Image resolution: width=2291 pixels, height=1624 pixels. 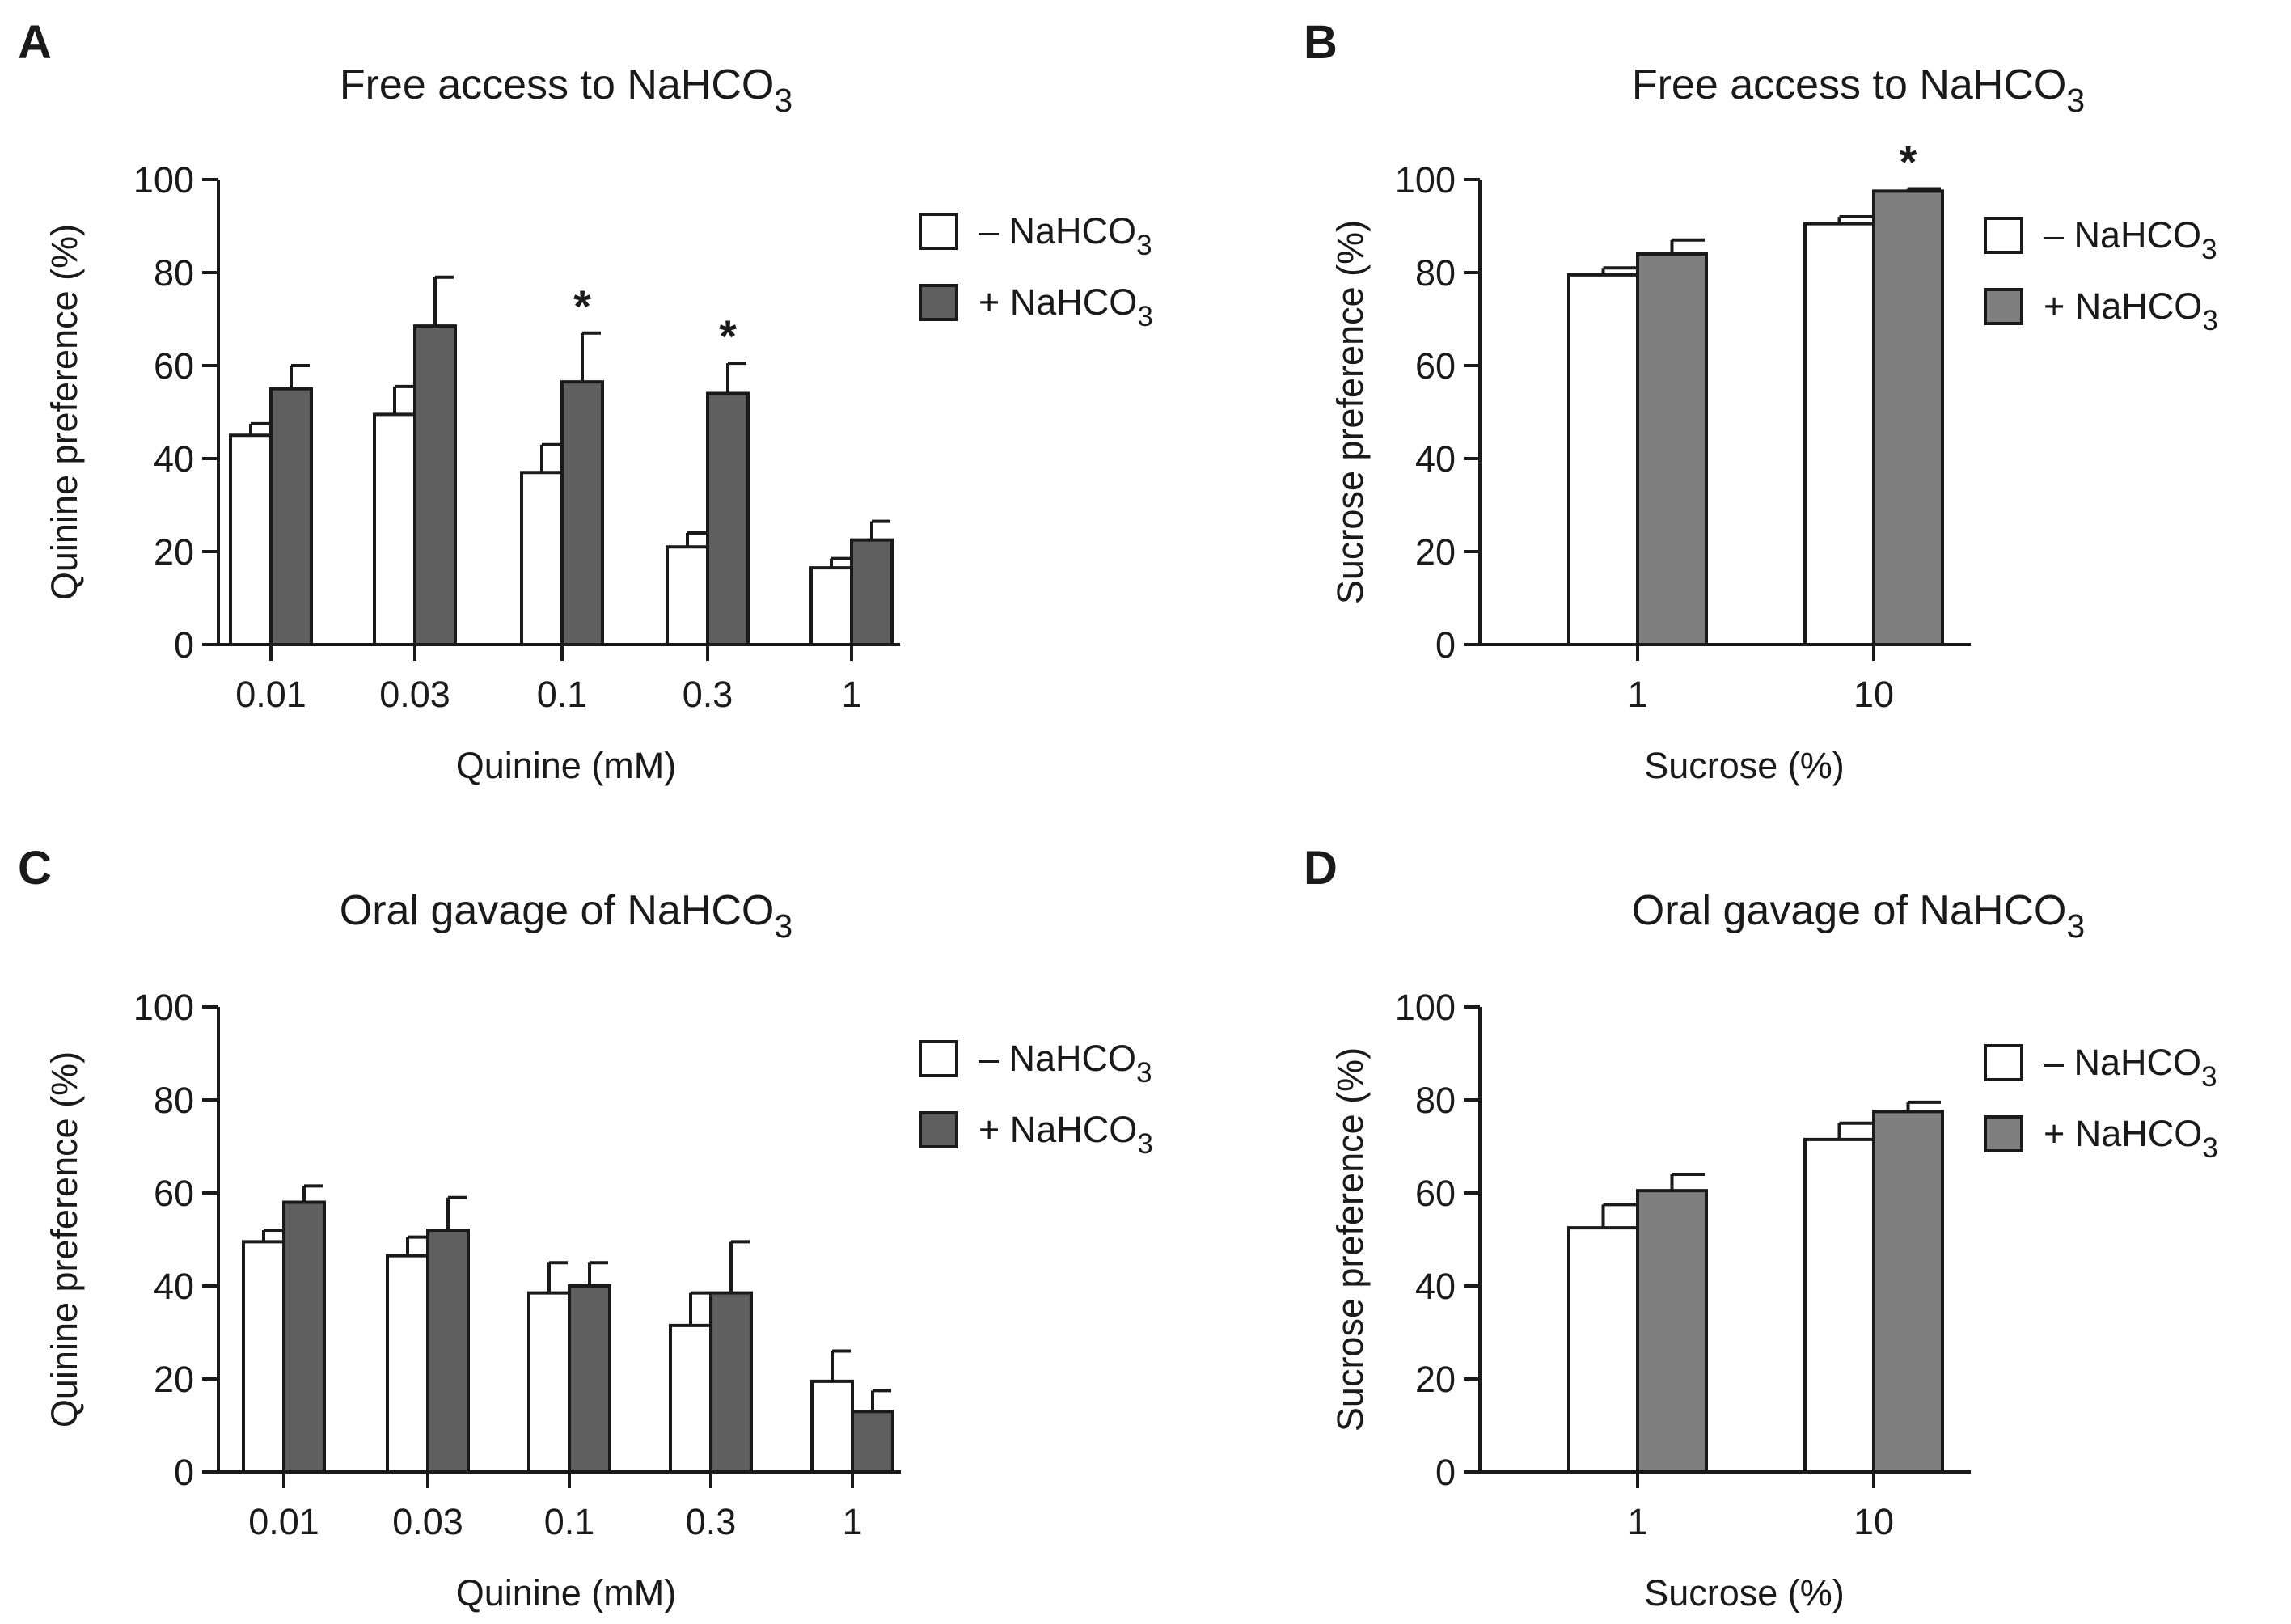 What do you see at coordinates (1321, 42) in the screenshot?
I see `panel-letter: B` at bounding box center [1321, 42].